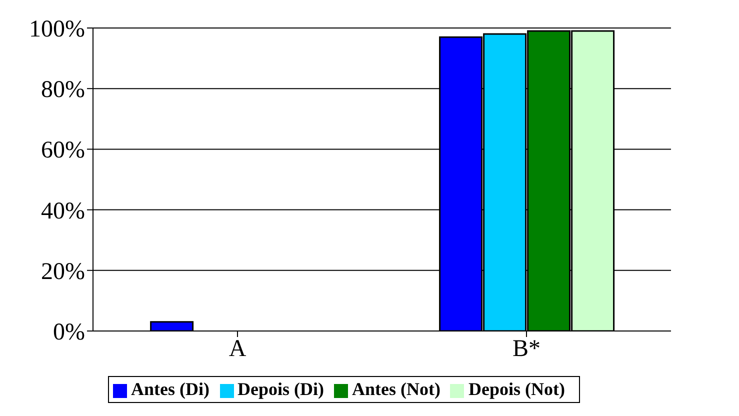 This screenshot has width=739, height=416. I want to click on x-tick-label: A, so click(237, 349).